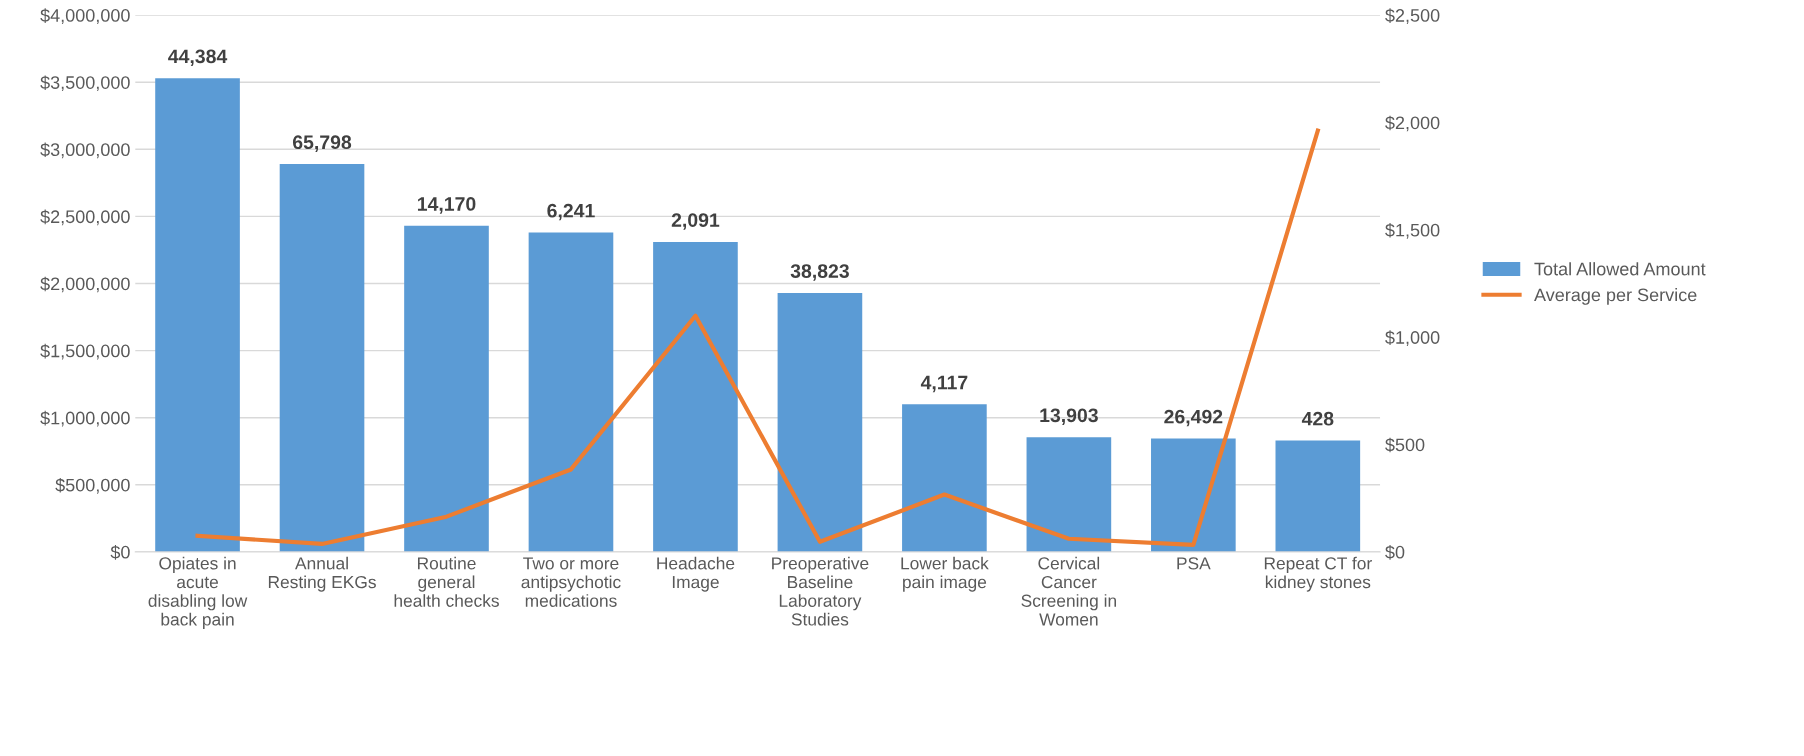  I want to click on y2-tick-label: $2,000, so click(1412, 123).